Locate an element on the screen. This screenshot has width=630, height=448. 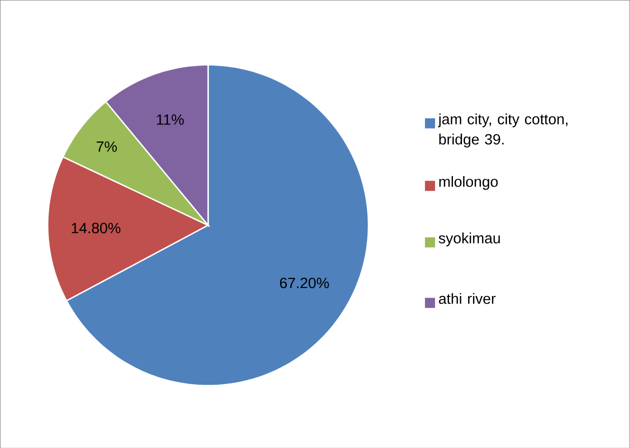
data-label: 7% is located at coordinates (106, 146).